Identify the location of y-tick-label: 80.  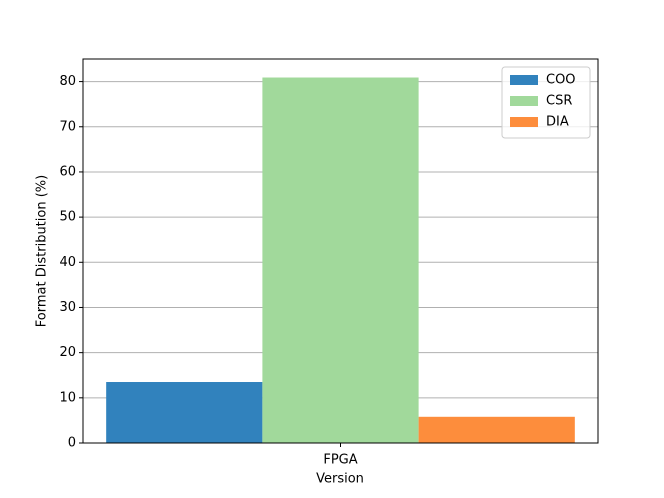
(67, 81).